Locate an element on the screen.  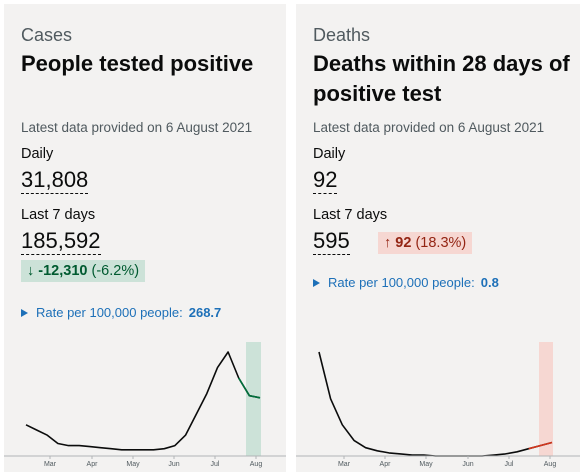
card-caption: Deaths is located at coordinates (342, 35).